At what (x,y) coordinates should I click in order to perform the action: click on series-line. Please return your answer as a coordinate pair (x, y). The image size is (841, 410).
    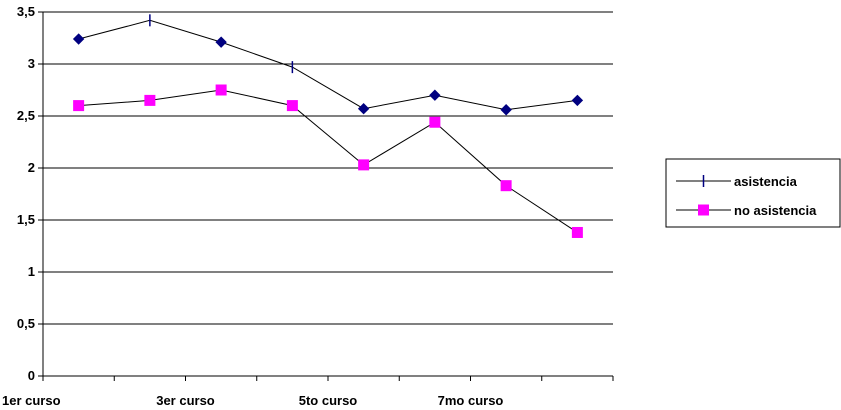
    Looking at the image, I should click on (328, 65).